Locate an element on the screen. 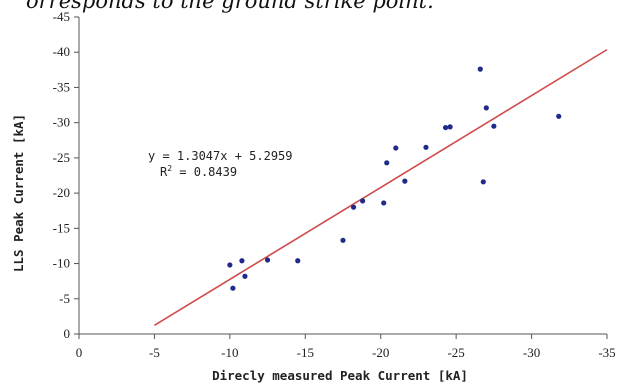 Image resolution: width=630 pixels, height=383 pixels. y-tick-label: -5 is located at coordinates (64, 298).